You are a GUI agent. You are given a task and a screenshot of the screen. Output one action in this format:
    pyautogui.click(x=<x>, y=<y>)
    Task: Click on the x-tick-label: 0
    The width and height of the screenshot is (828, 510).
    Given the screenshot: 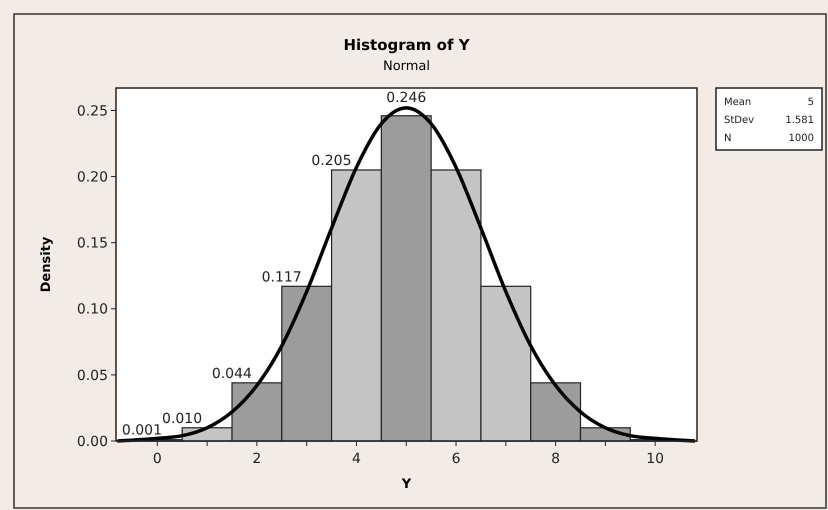 What is the action you would take?
    pyautogui.click(x=157, y=459)
    